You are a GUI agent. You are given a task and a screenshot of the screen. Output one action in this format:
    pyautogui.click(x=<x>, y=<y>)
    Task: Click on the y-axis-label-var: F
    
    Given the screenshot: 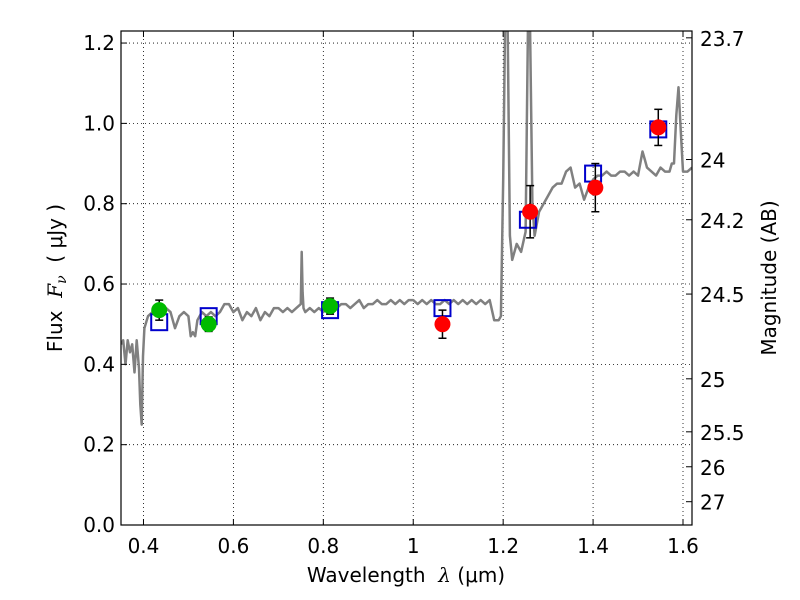 What is the action you would take?
    pyautogui.click(x=55, y=291)
    